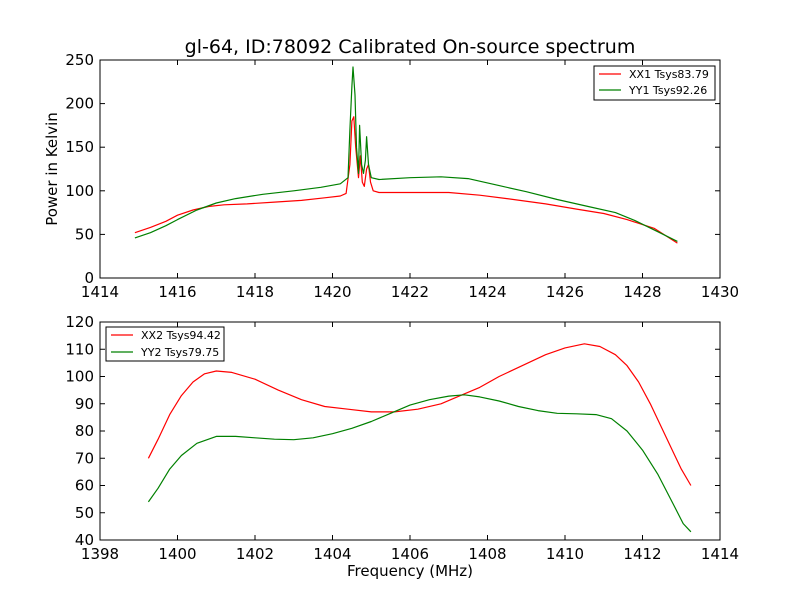 The height and width of the screenshot is (600, 800). I want to click on x-tick-label: 1408, so click(487, 554).